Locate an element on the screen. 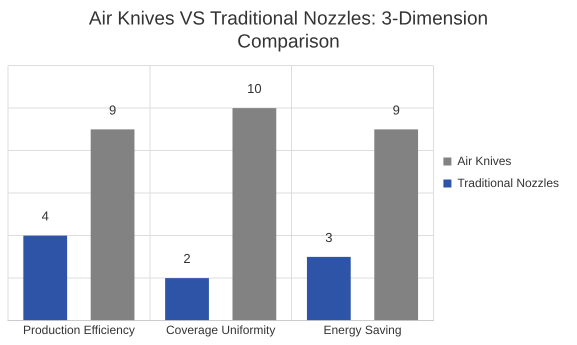 The height and width of the screenshot is (345, 577). data-label: 2 is located at coordinates (187, 258).